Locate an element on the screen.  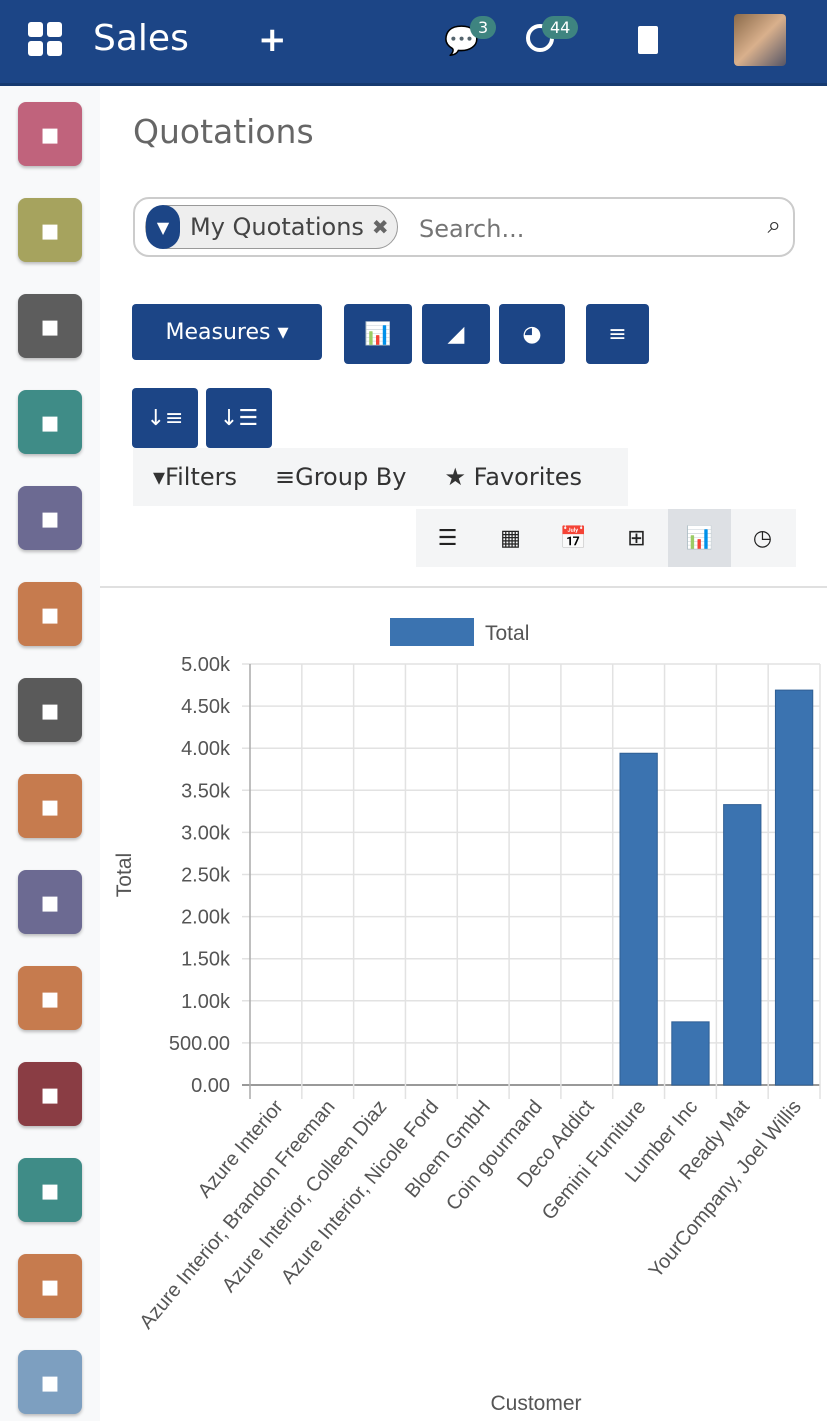
messages-badge: 3 is located at coordinates (483, 27).